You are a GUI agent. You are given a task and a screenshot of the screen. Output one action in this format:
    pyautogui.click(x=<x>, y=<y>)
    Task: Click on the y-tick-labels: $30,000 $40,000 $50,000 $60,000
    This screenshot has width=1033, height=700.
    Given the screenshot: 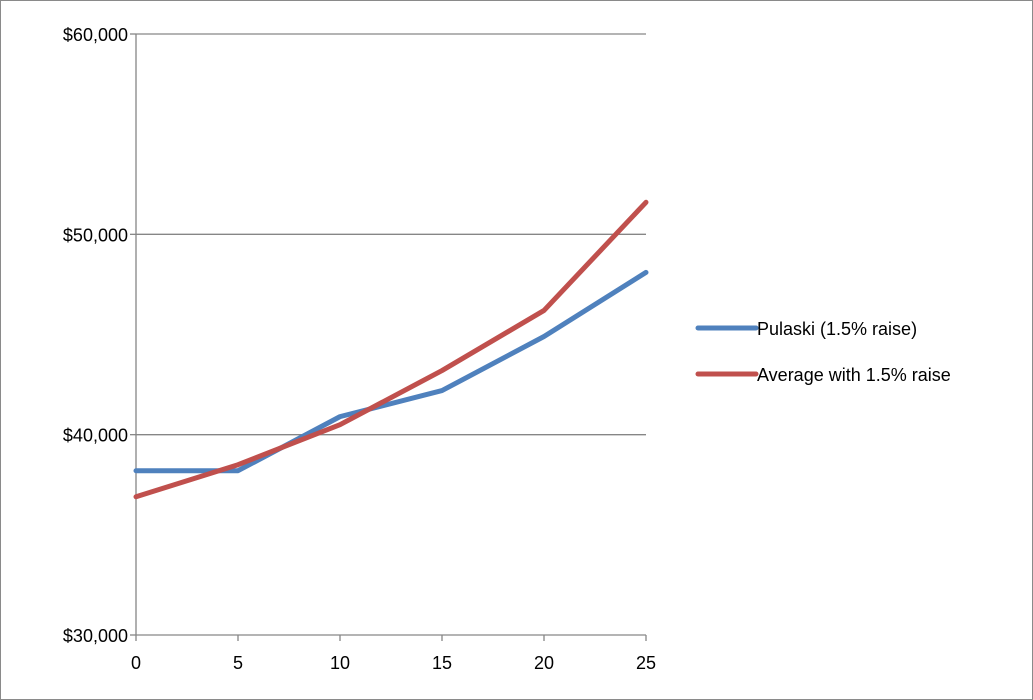 What is the action you would take?
    pyautogui.click(x=95, y=335)
    